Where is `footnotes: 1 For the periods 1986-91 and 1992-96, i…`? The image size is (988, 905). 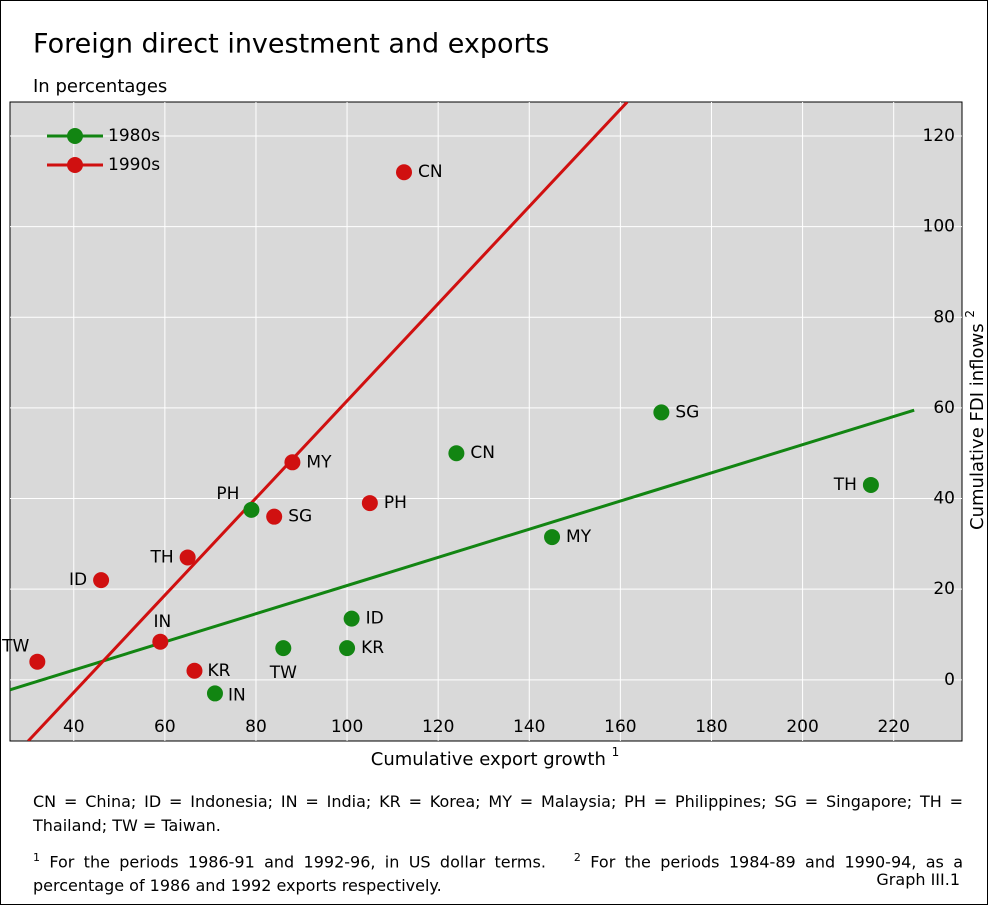 footnotes: 1 For the periods 1986-91 and 1992-96, i… is located at coordinates (498, 872).